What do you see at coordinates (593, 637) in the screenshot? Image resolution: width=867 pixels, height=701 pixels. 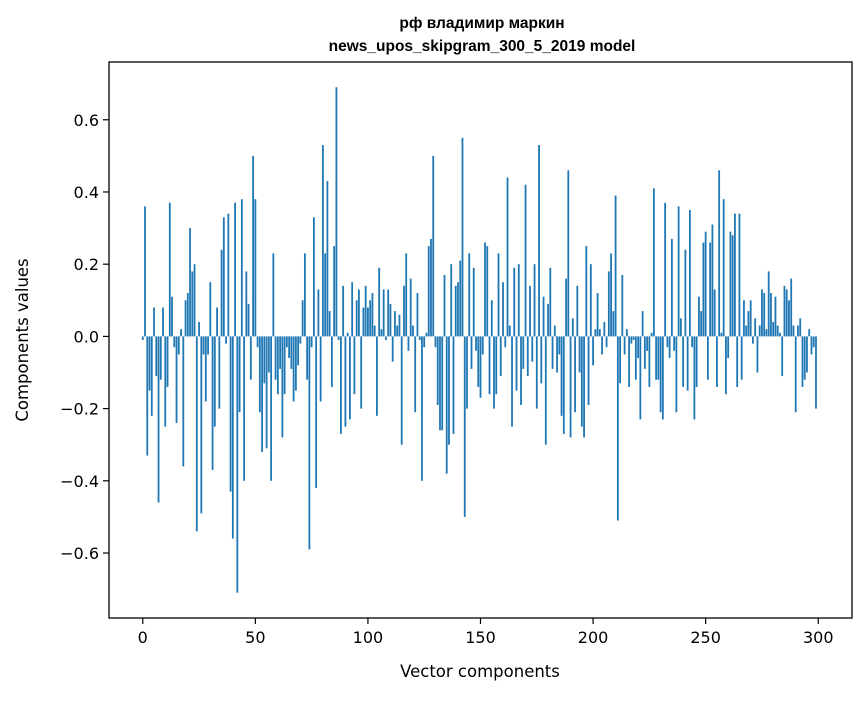 I see `x-tick-label: 200` at bounding box center [593, 637].